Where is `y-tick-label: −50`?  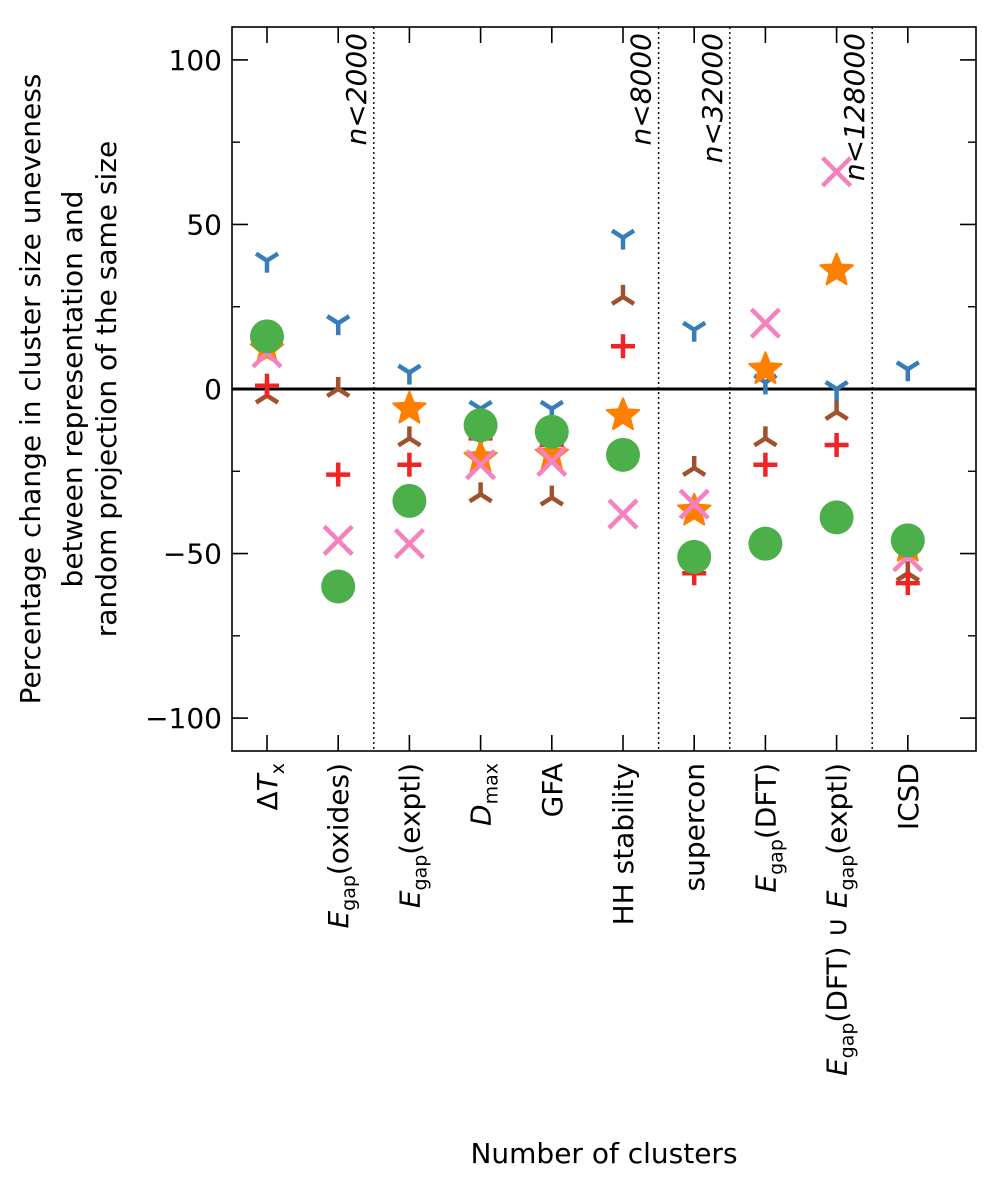
y-tick-label: −50 is located at coordinates (192, 554).